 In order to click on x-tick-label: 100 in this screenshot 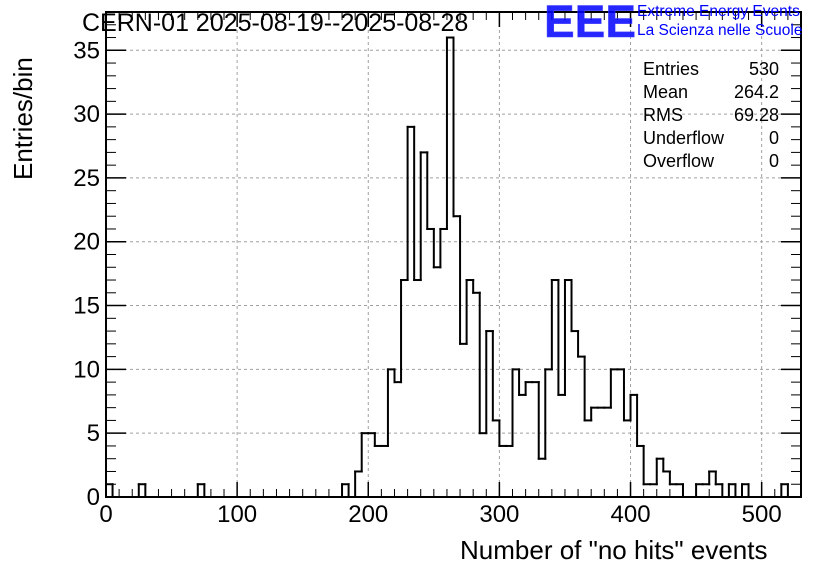, I will do `click(237, 514)`.